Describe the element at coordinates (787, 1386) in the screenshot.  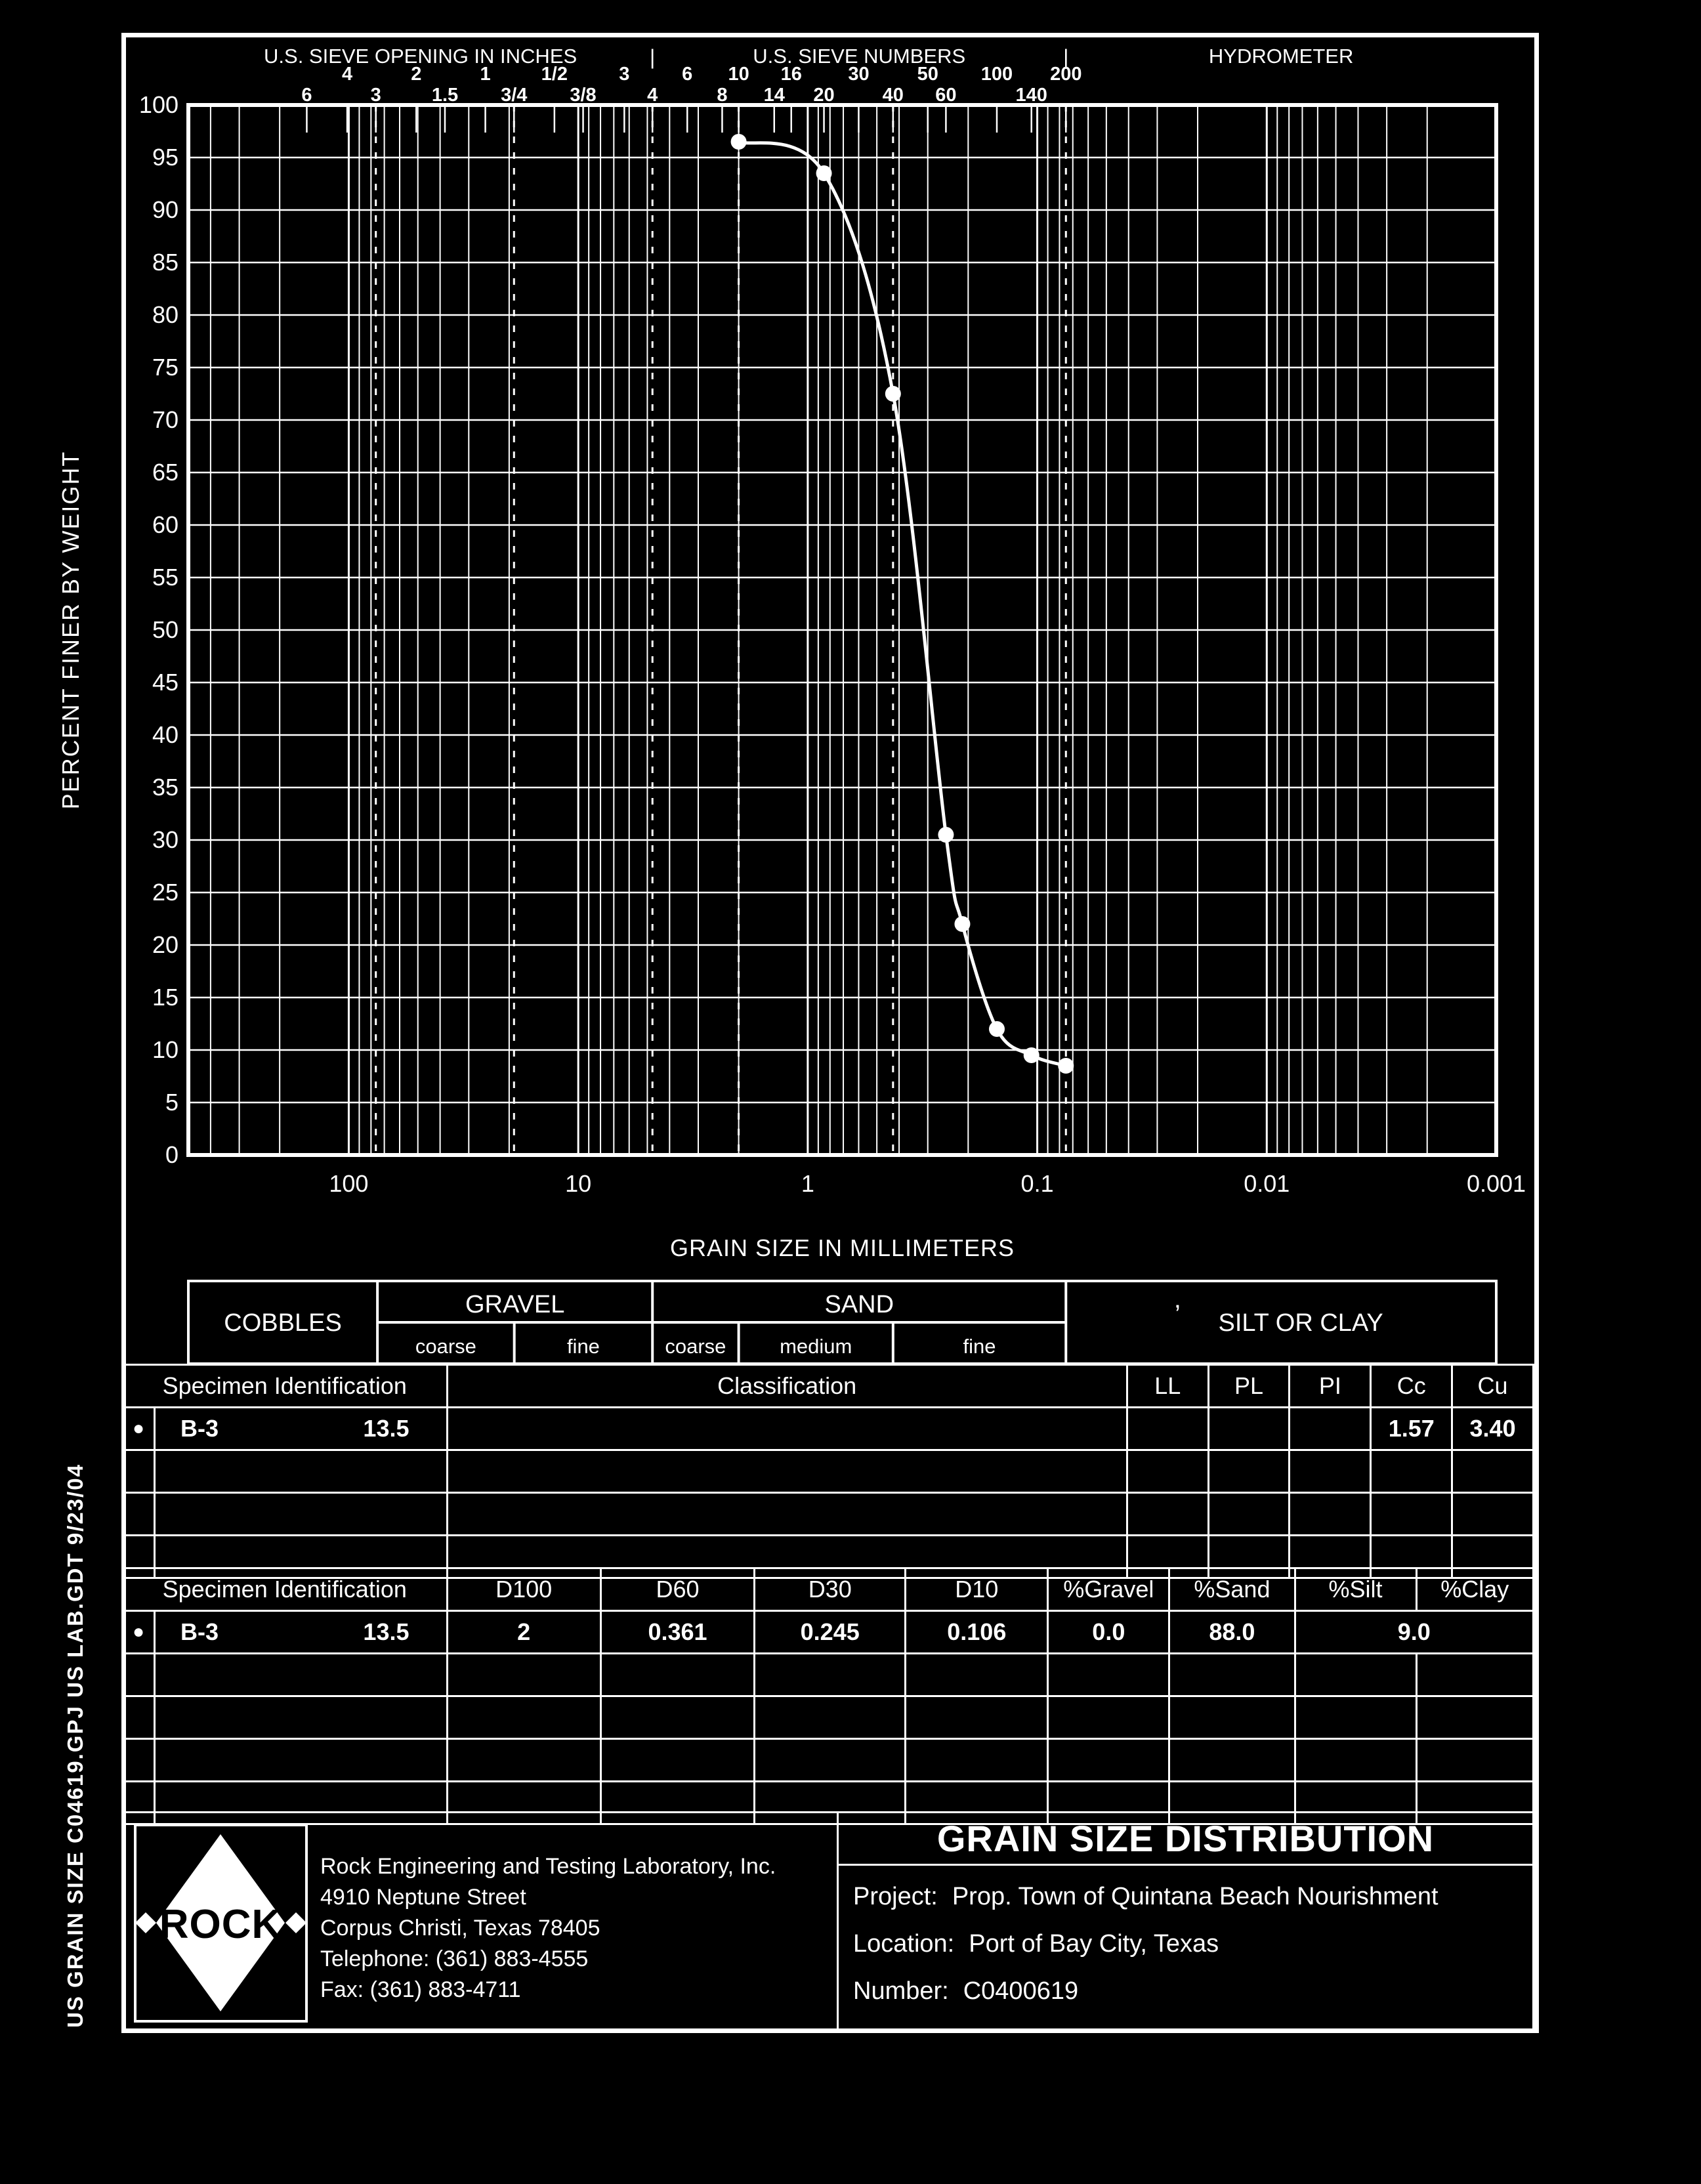
I see `column-header: Classification` at that location.